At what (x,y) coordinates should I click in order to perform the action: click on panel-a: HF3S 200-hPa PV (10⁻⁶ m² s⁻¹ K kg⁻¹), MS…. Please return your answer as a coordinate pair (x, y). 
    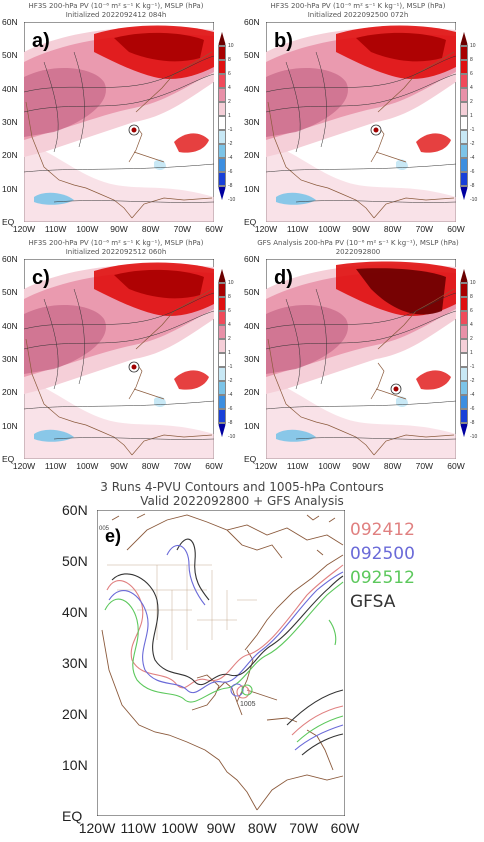
    Looking at the image, I should click on (121, 118).